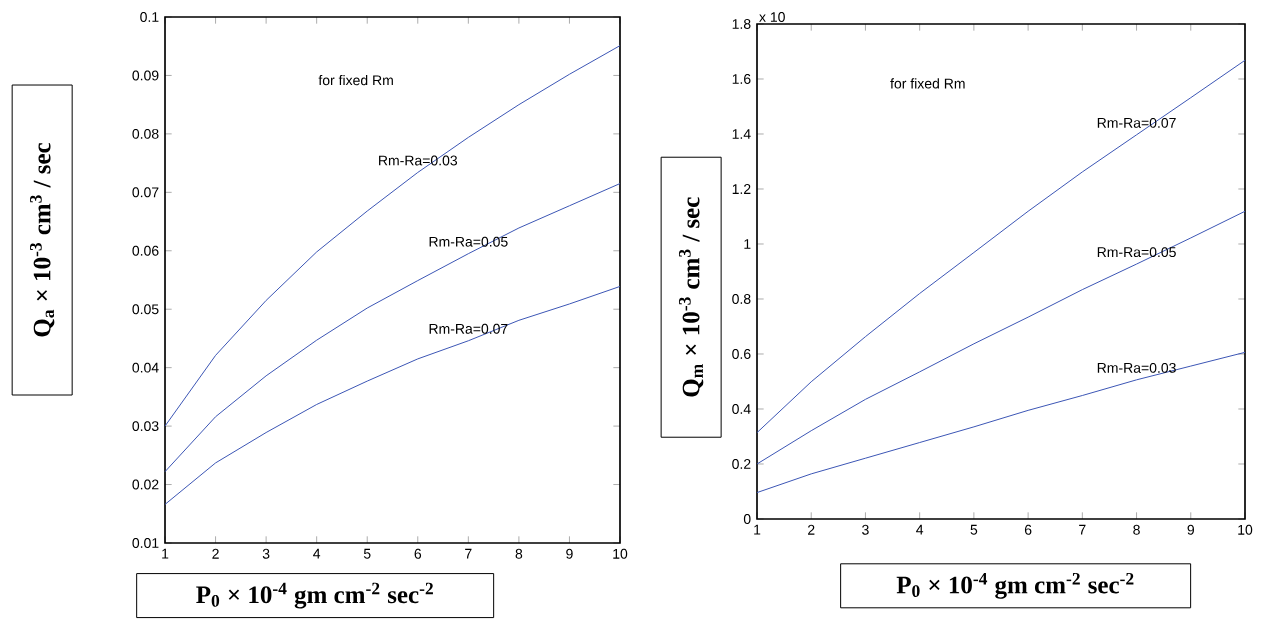 This screenshot has height=624, width=1264. I want to click on y-tick-label: 0.2, so click(741, 464).